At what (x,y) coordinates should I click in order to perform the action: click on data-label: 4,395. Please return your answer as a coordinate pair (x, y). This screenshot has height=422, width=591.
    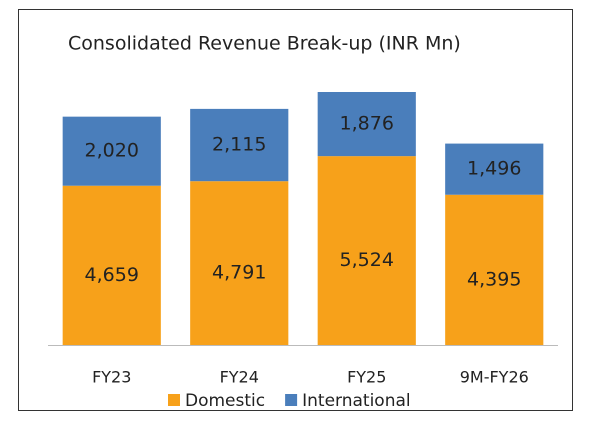
    Looking at the image, I should click on (494, 279).